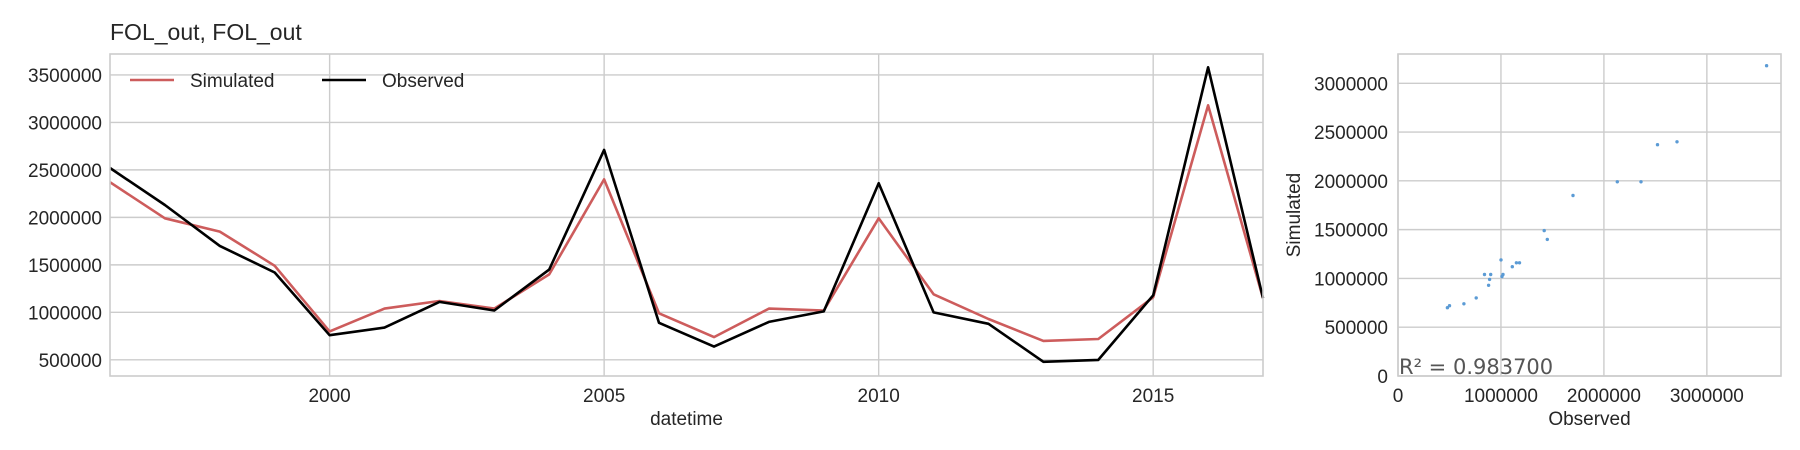  What do you see at coordinates (1501, 396) in the screenshot?
I see `scatter-x-tick-label: 1000000` at bounding box center [1501, 396].